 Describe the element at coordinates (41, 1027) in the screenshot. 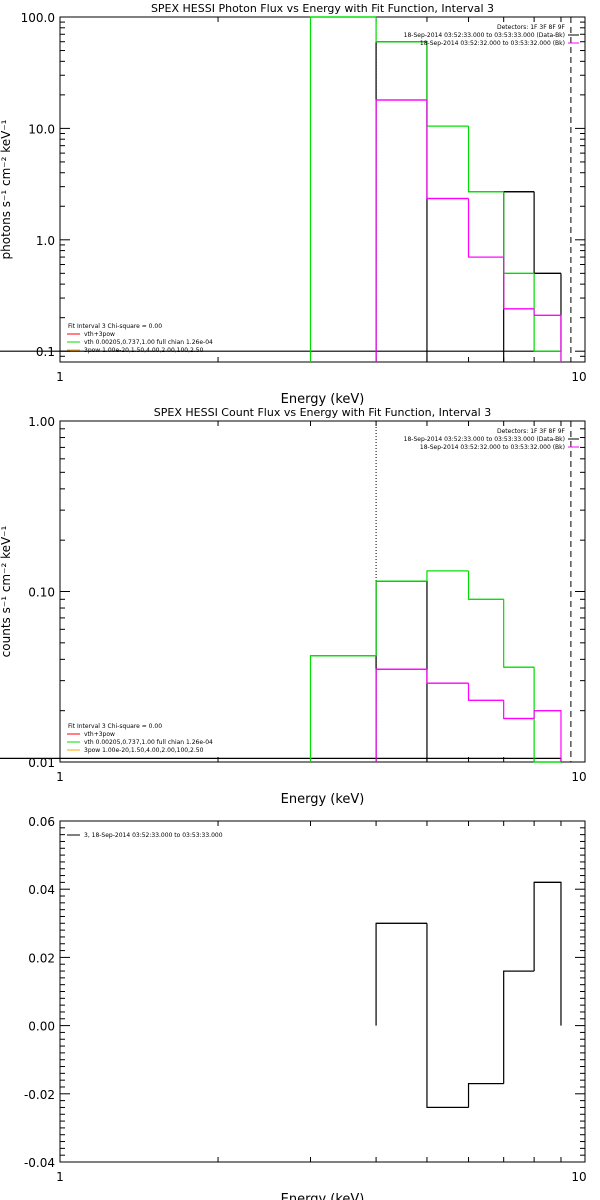

I see `y-tick-label: 0.00` at that location.